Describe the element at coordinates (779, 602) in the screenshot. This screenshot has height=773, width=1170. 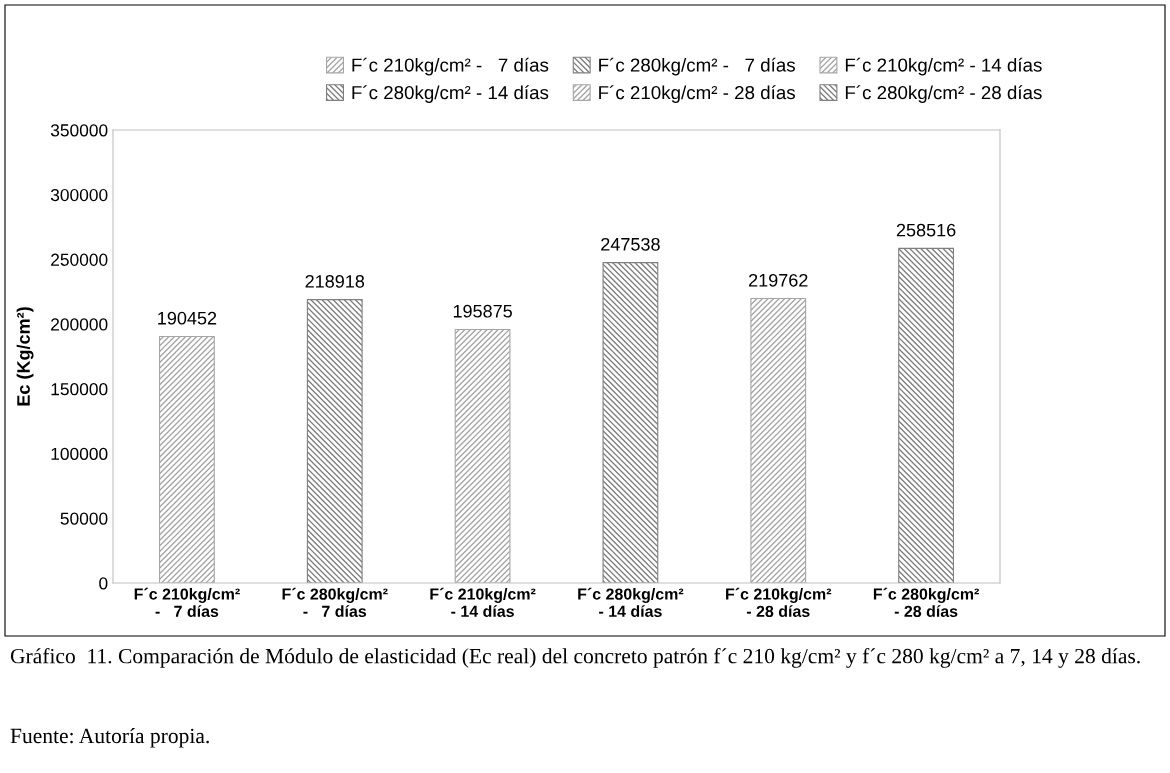
I see `x-tick-label: F´c 210kg/cm² - 28 días` at that location.